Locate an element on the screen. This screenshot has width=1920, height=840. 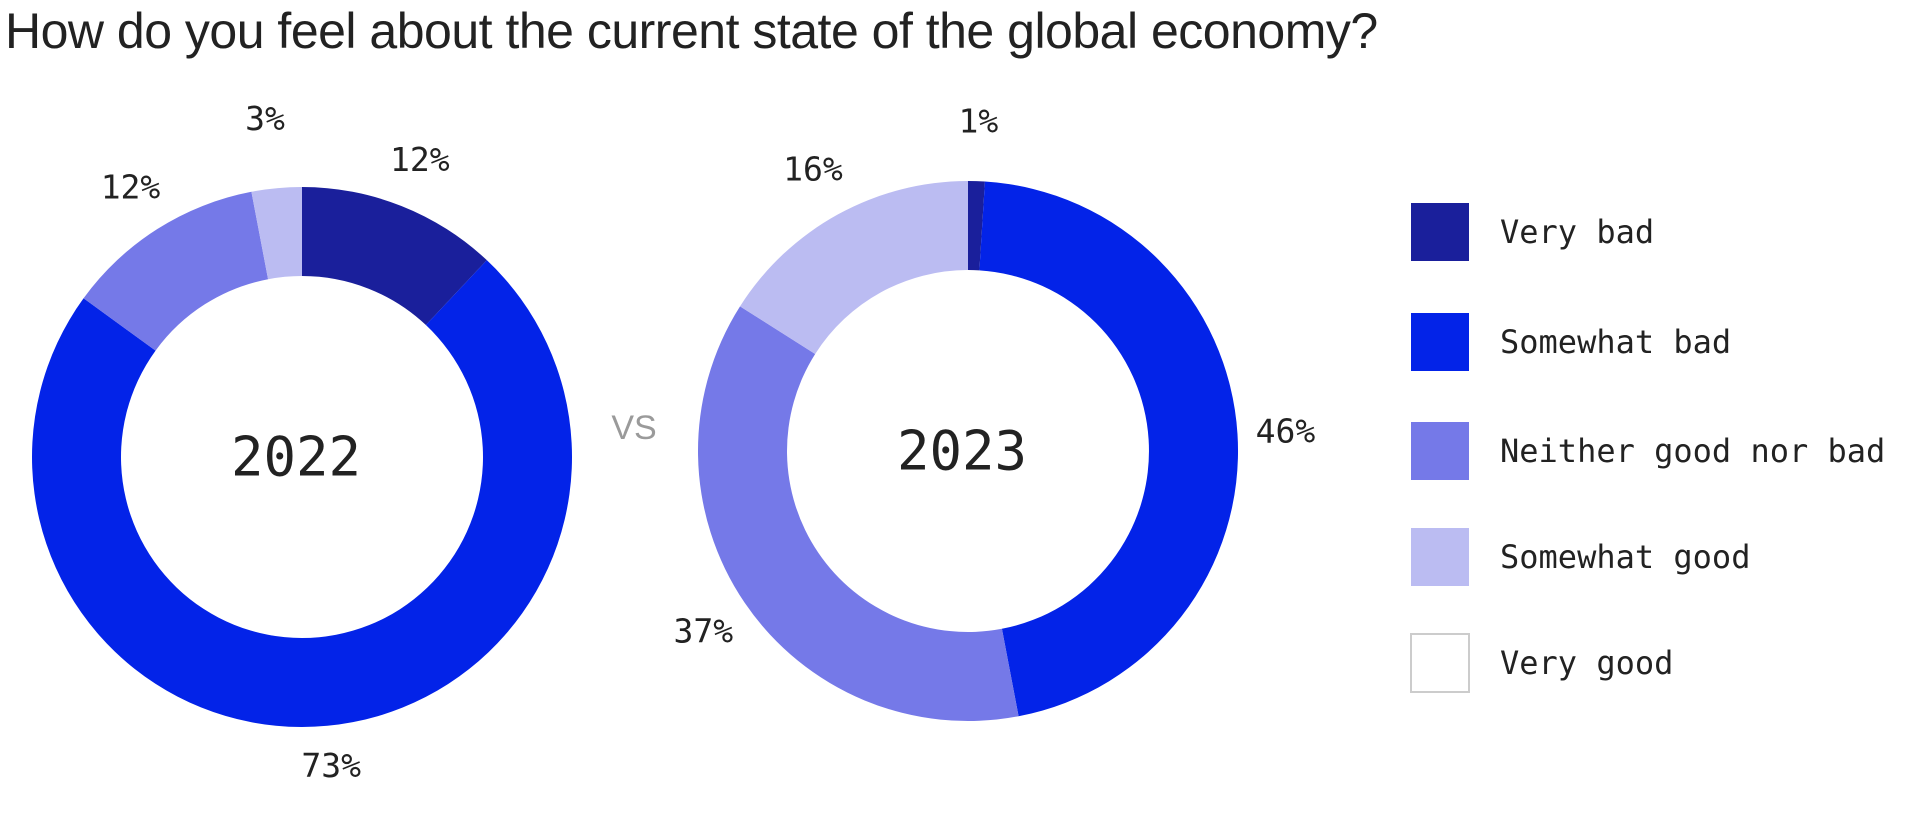
legend-label-somewhat-good: Somewhat good is located at coordinates (1625, 557).